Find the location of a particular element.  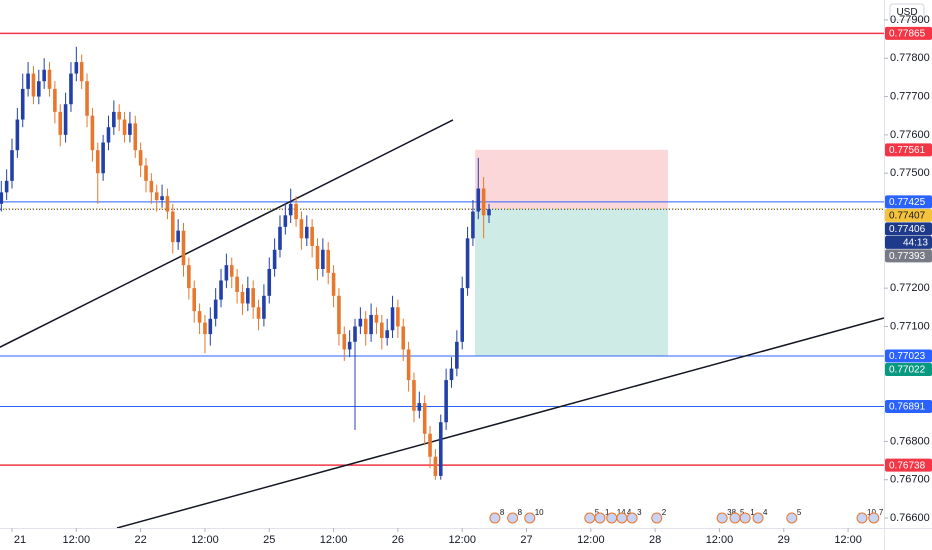

y-tick-label: 0.76800 is located at coordinates (910, 441).